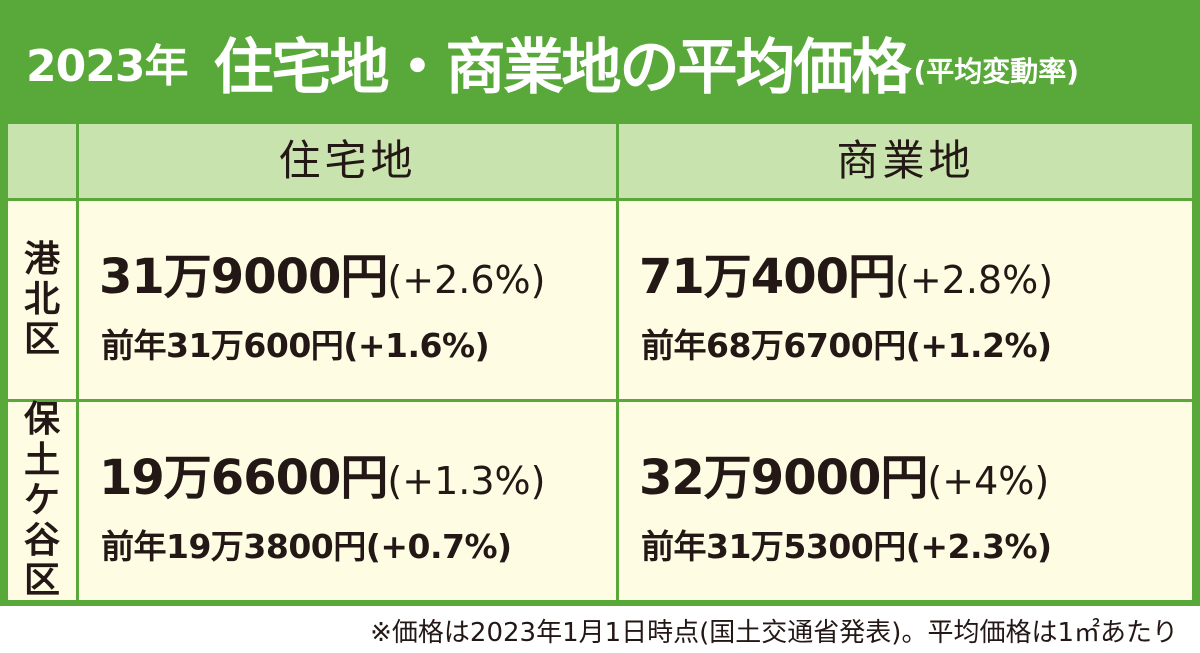 The height and width of the screenshot is (653, 1200). I want to click on current-price: 31万9000円(+2.6%), so click(322, 272).